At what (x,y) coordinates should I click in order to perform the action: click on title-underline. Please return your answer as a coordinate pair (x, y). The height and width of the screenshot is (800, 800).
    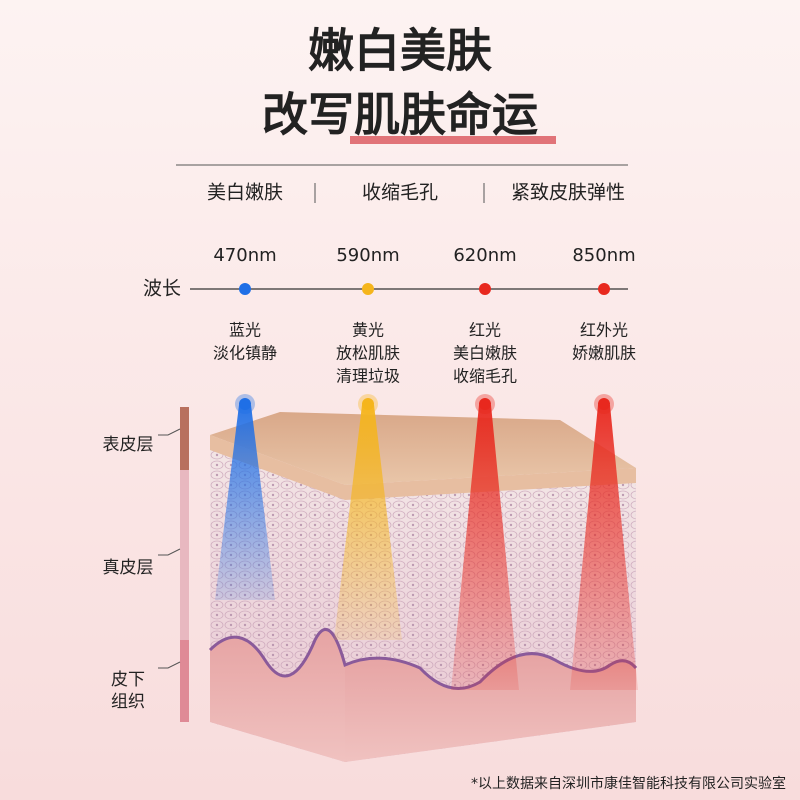
    Looking at the image, I should click on (453, 140).